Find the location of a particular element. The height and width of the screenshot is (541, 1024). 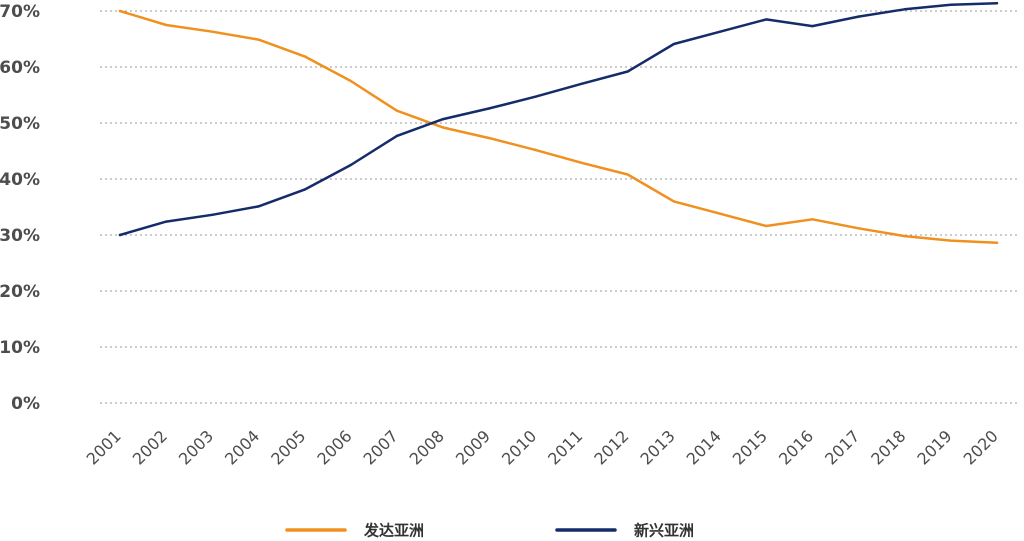

y-tick-label: 0% is located at coordinates (25, 404).